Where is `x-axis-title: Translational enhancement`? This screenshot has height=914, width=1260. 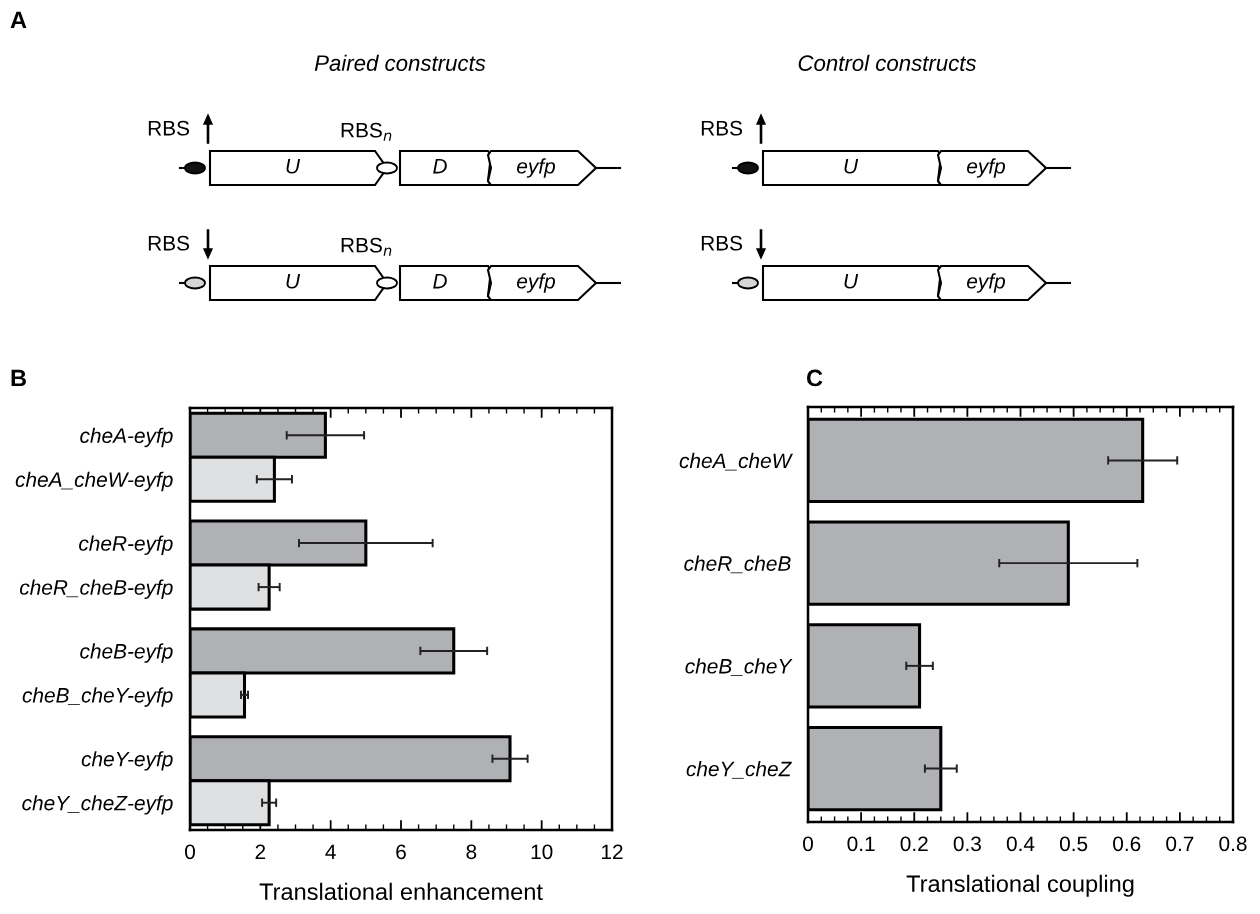 x-axis-title: Translational enhancement is located at coordinates (401, 891).